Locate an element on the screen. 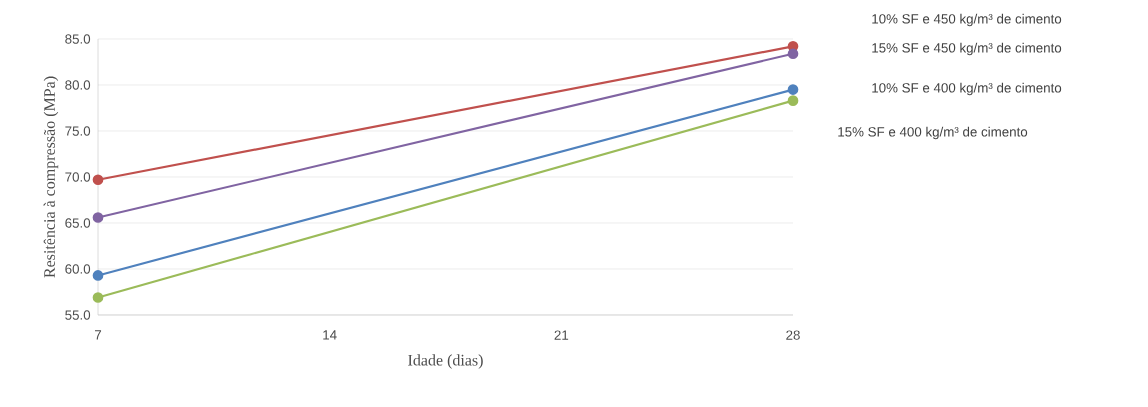 Image resolution: width=1148 pixels, height=407 pixels. y-tick-label: 75.0 is located at coordinates (78, 131).